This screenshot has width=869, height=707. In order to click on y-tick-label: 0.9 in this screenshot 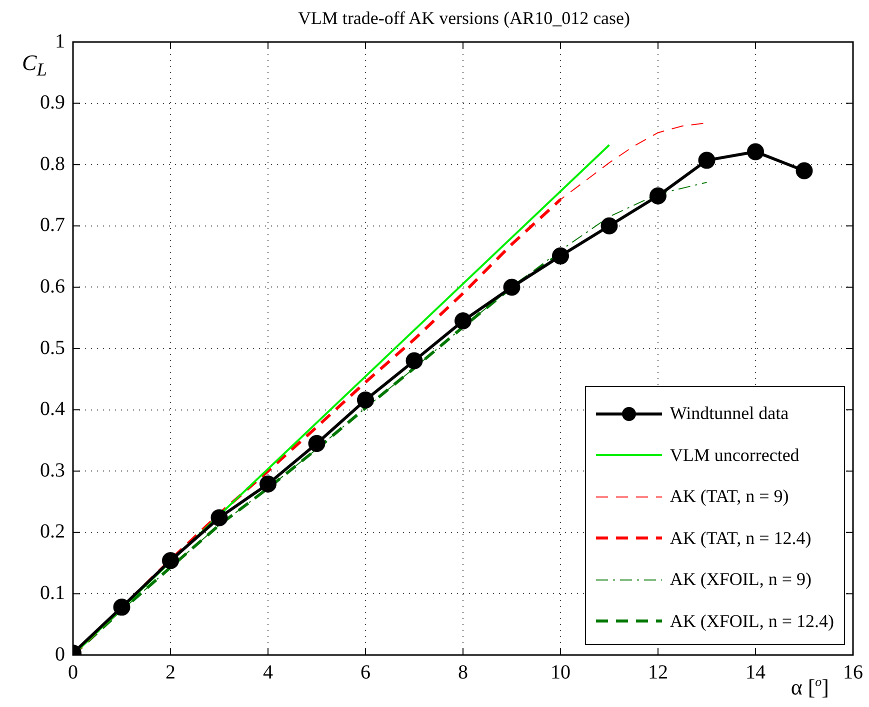, I will do `click(52, 103)`.